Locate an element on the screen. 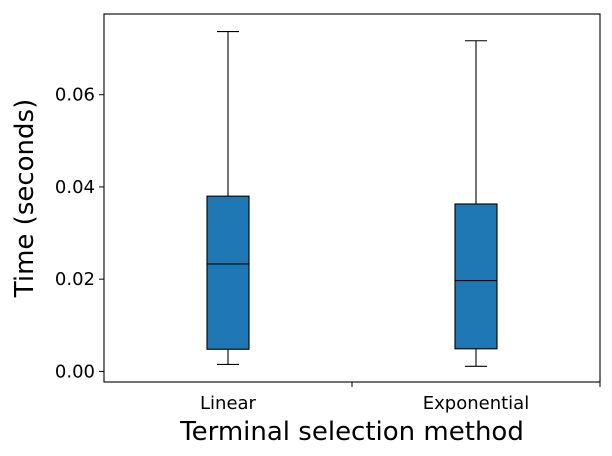  x-tick-label: Linear is located at coordinates (228, 403).